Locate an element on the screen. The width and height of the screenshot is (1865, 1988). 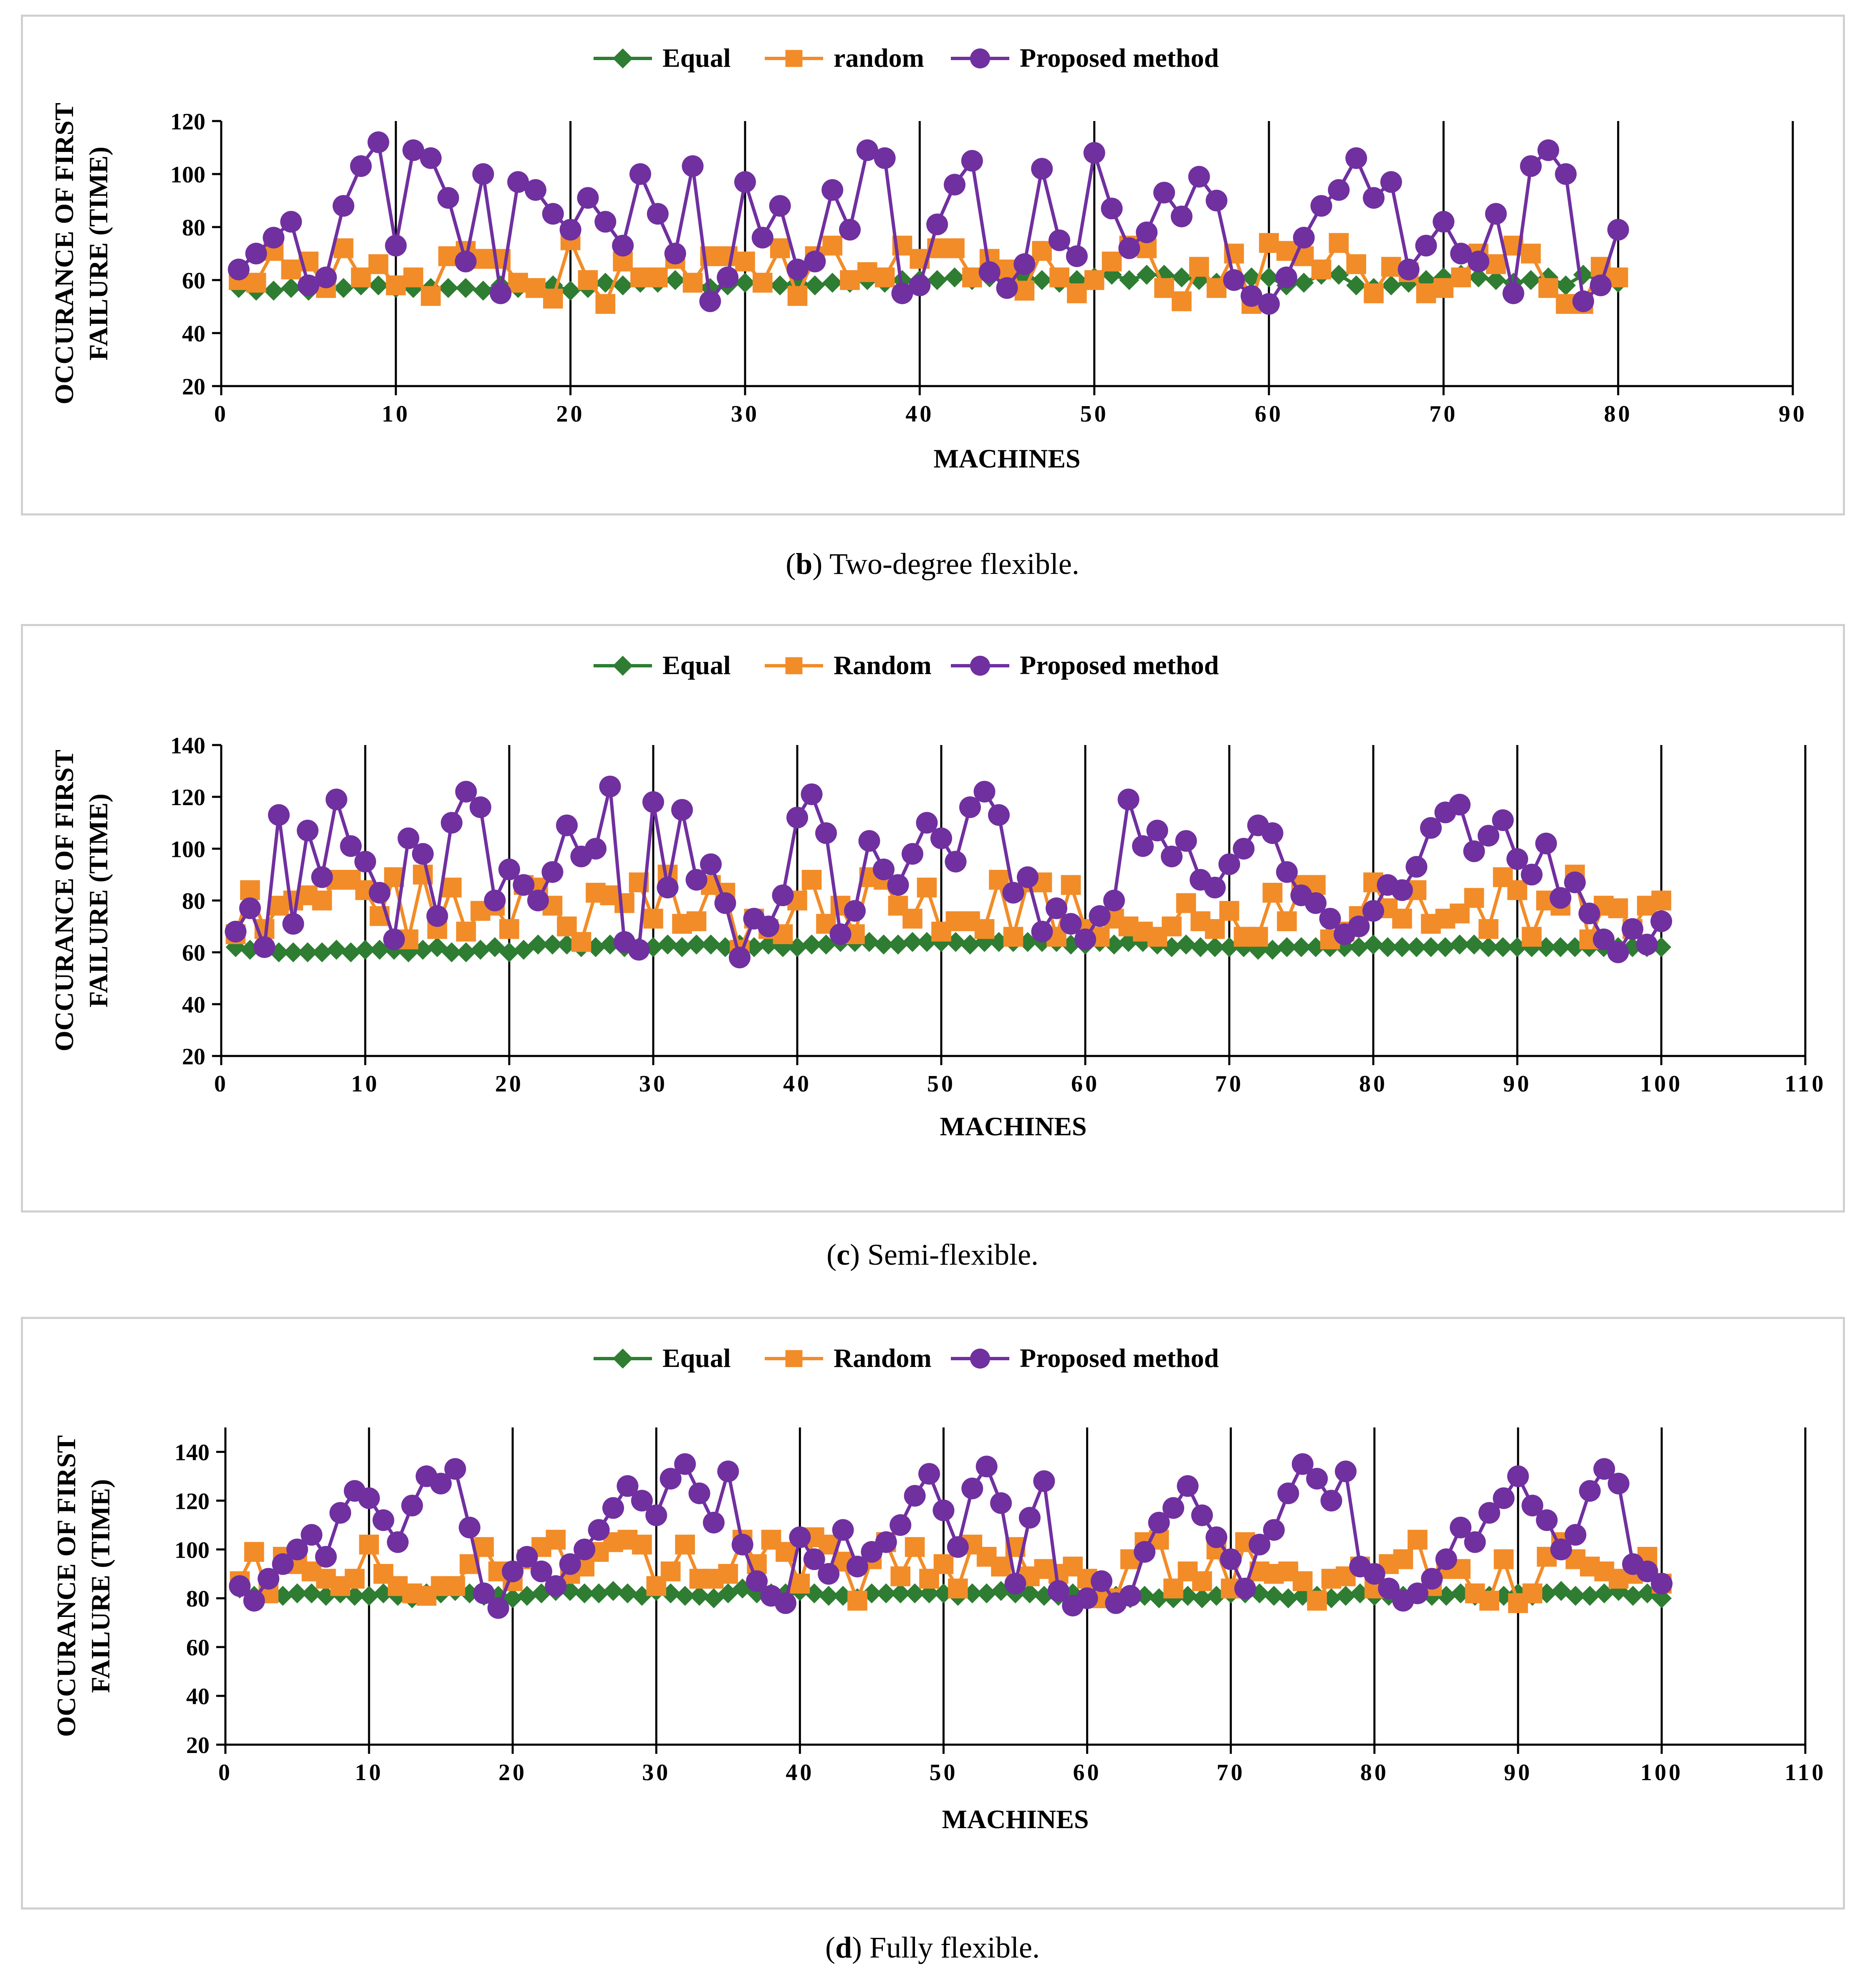
y-tick-label: 140 is located at coordinates (187, 746).